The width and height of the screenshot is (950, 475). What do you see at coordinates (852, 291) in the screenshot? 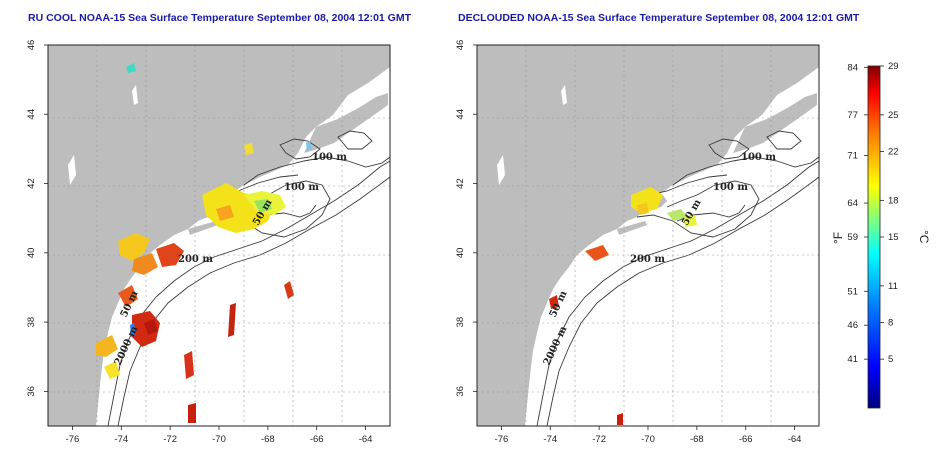
I see `fahrenheit-tick-label: 51` at bounding box center [852, 291].